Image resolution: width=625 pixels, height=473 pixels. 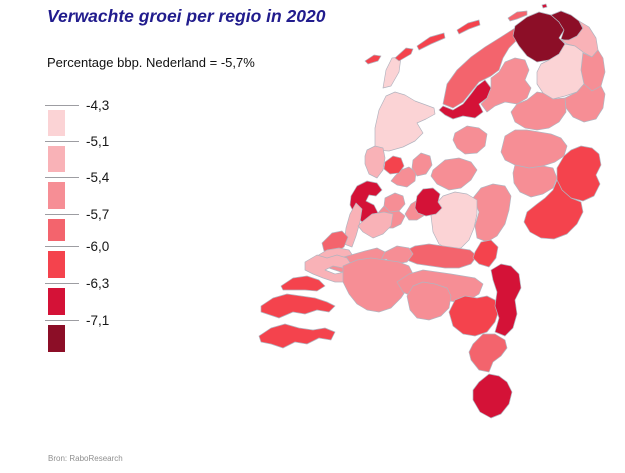 What do you see at coordinates (186, 16) in the screenshot?
I see `page-title: Verwachte groei per regio in 2020` at bounding box center [186, 16].